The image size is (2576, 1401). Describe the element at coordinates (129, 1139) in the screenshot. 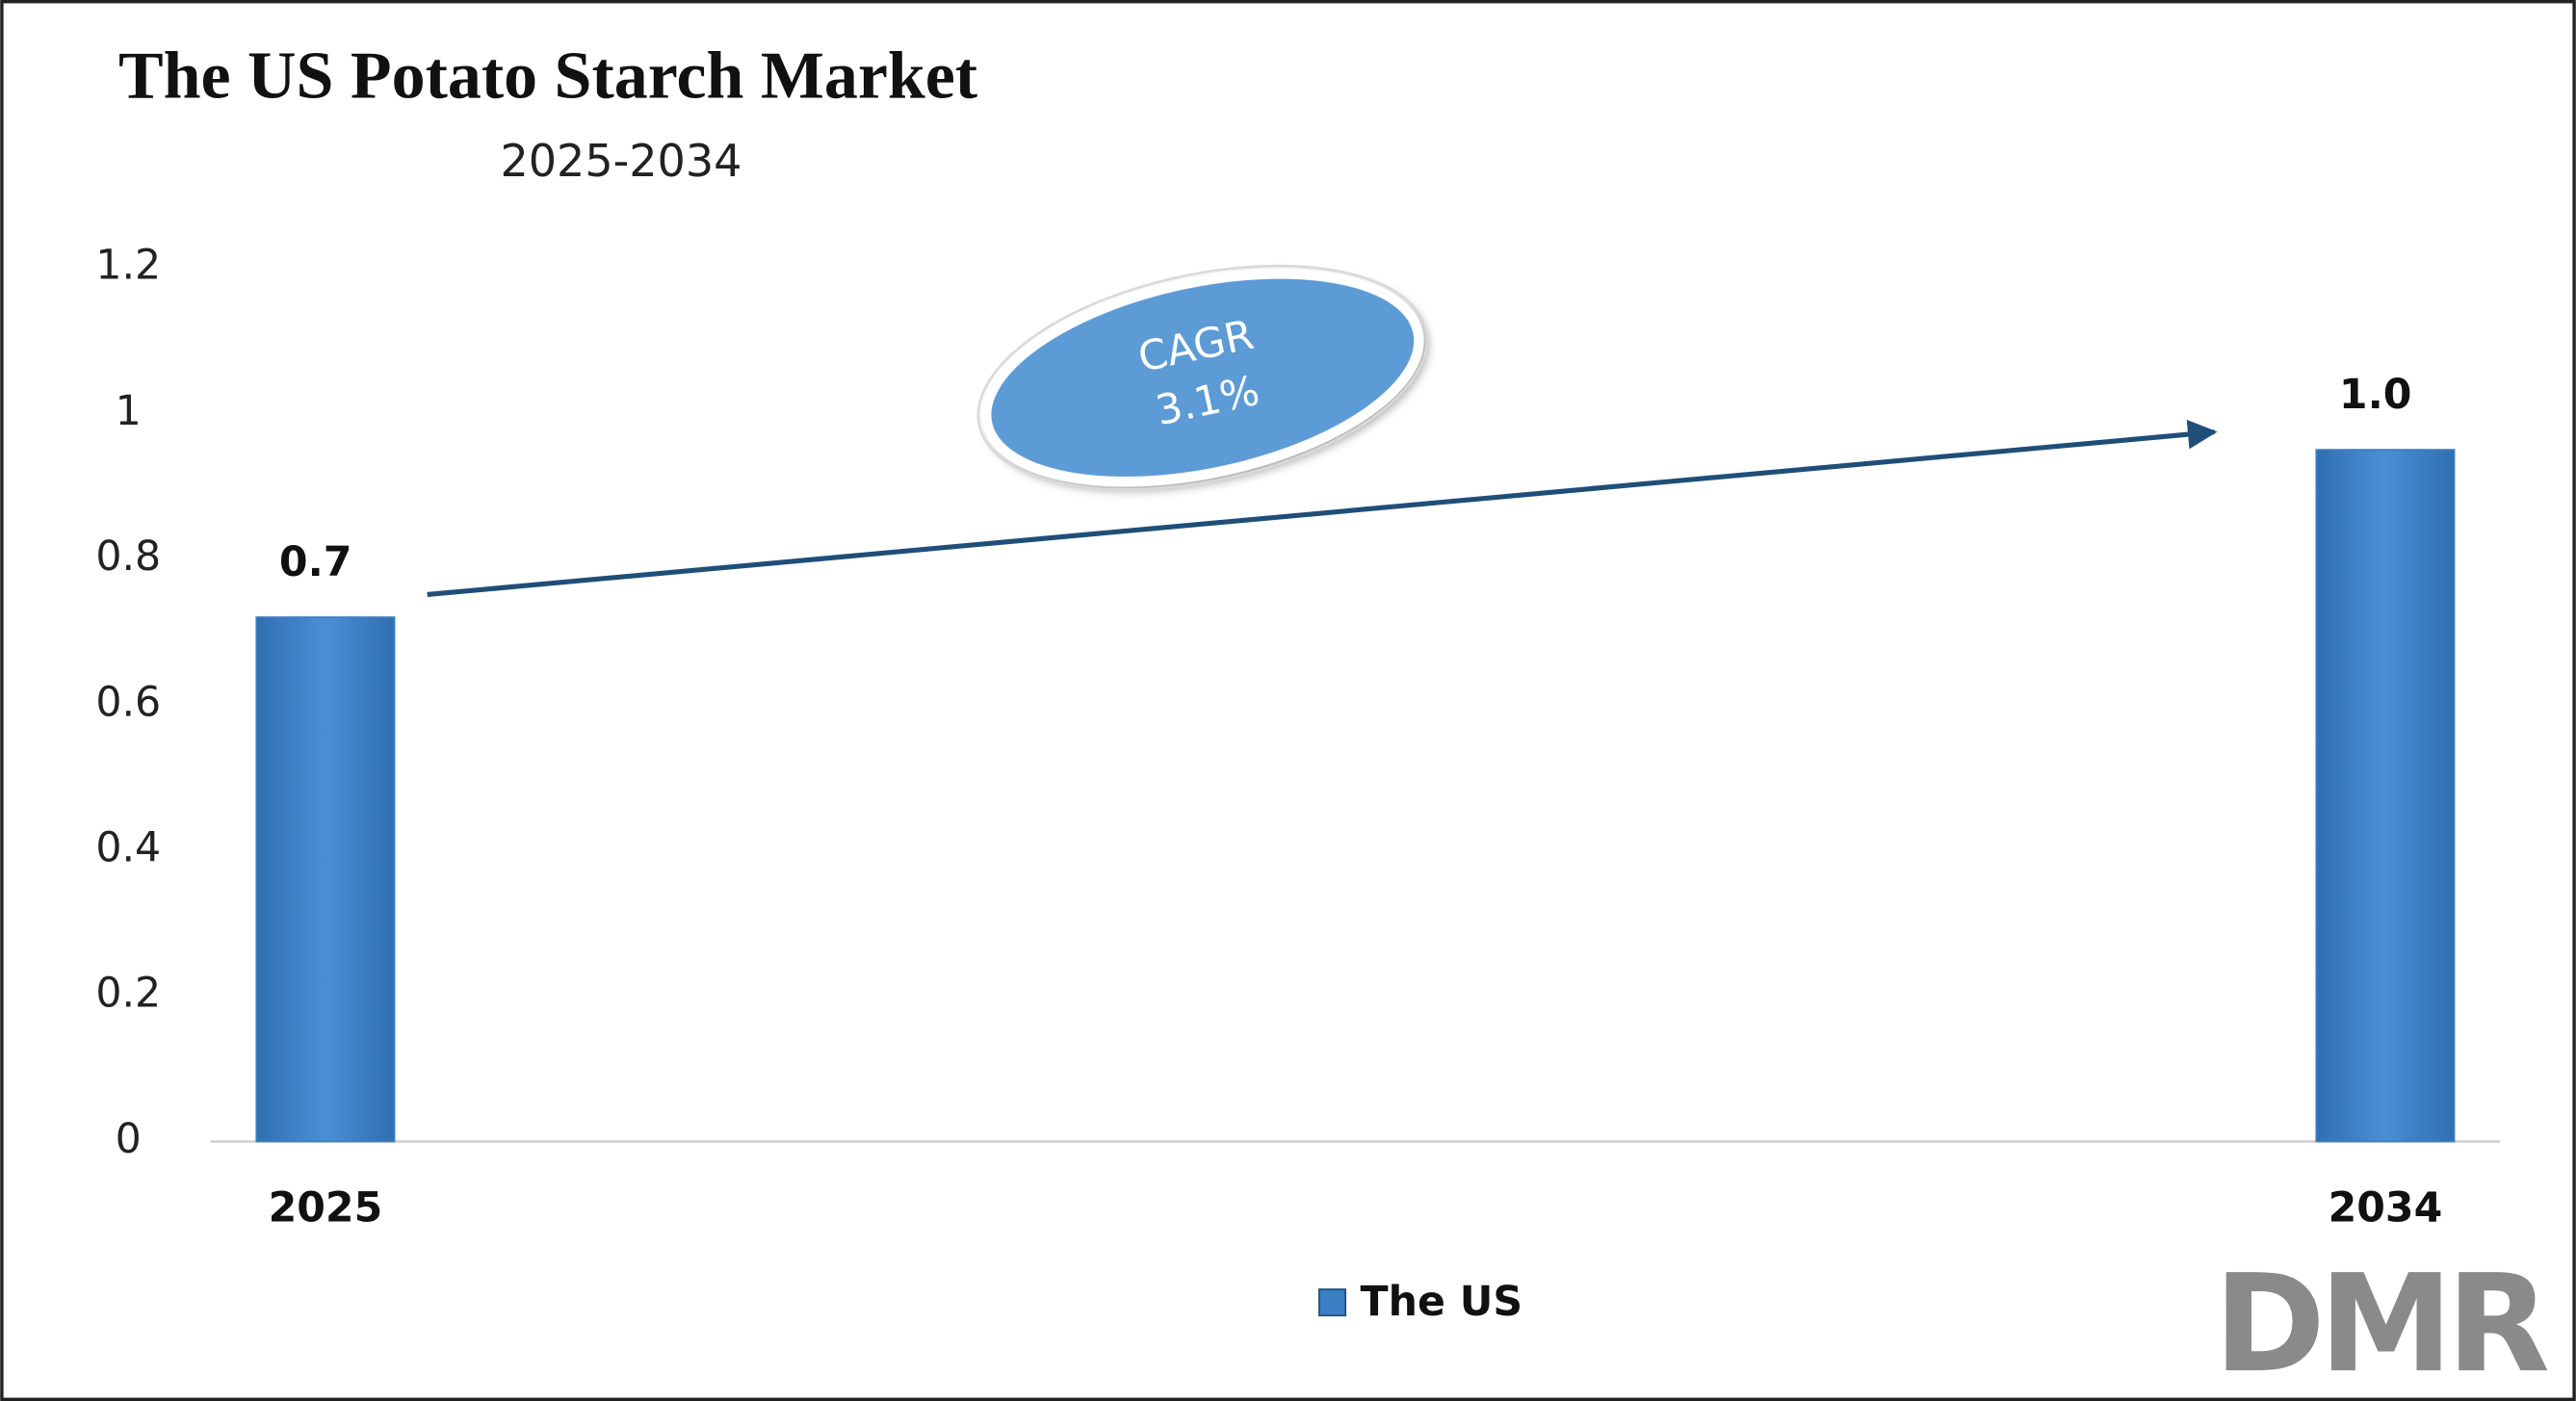

I see `y-tick-label: 0` at that location.